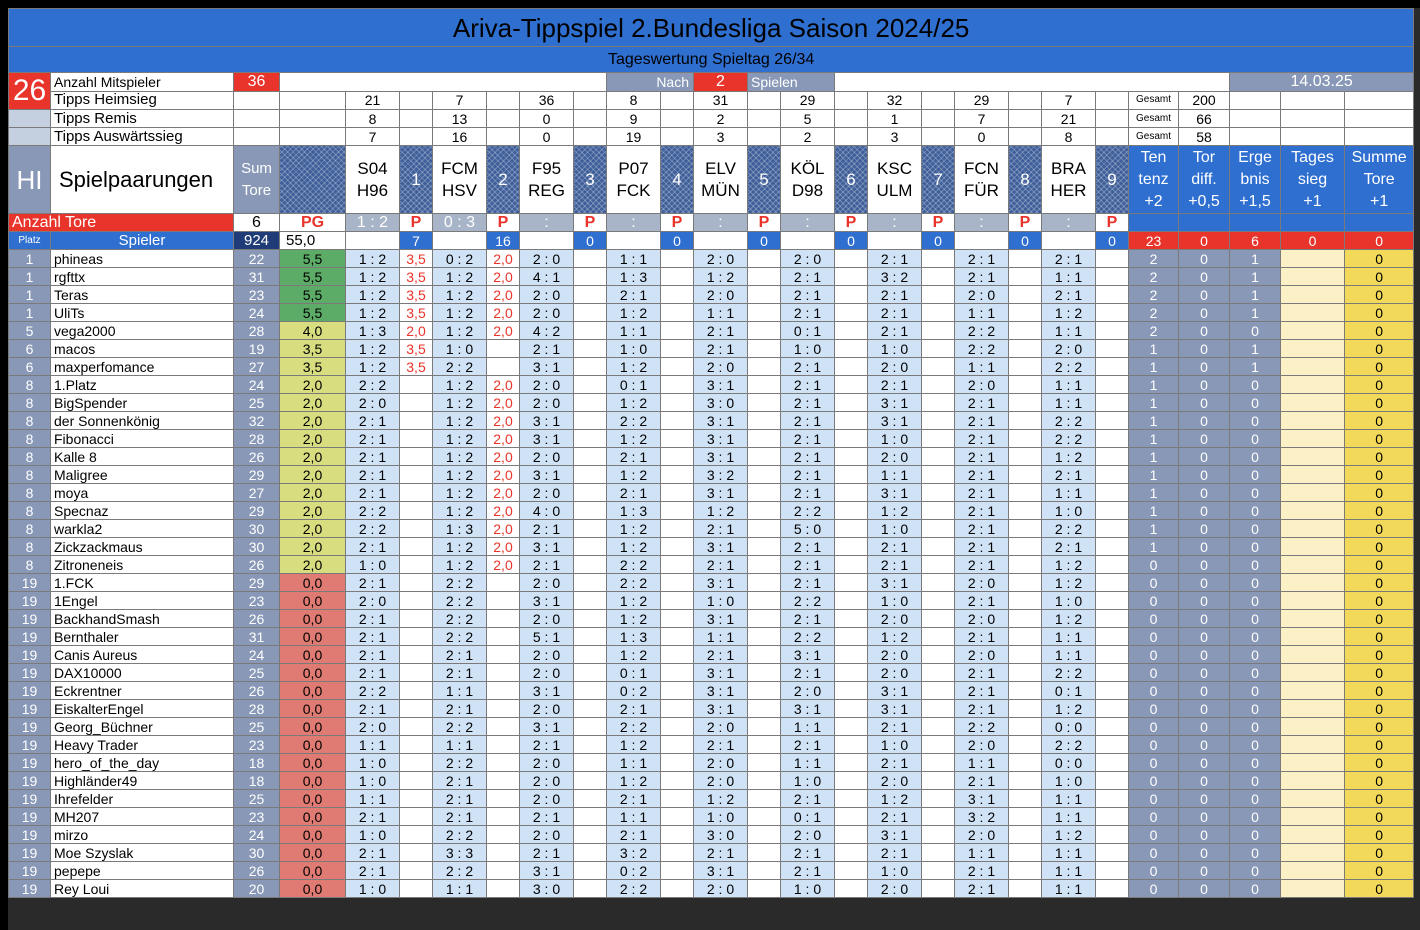  Describe the element at coordinates (1204, 276) in the screenshot. I see `stat-tordiff: 0` at that location.